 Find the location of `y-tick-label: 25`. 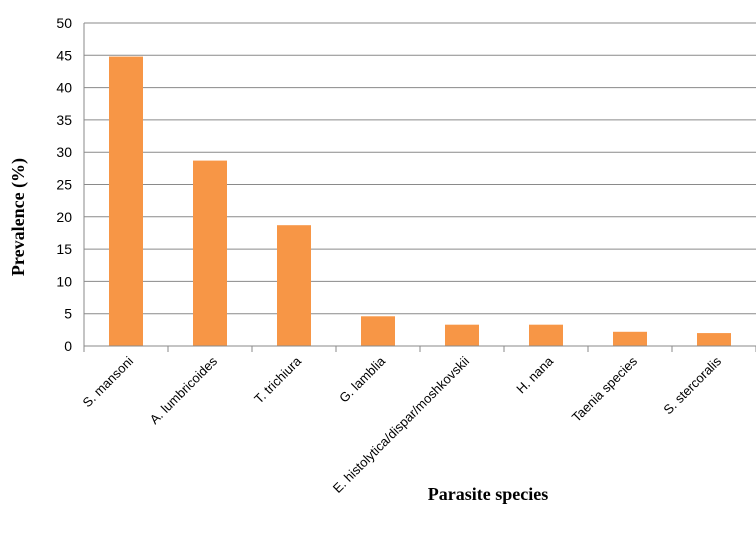

y-tick-label: 25 is located at coordinates (64, 185).